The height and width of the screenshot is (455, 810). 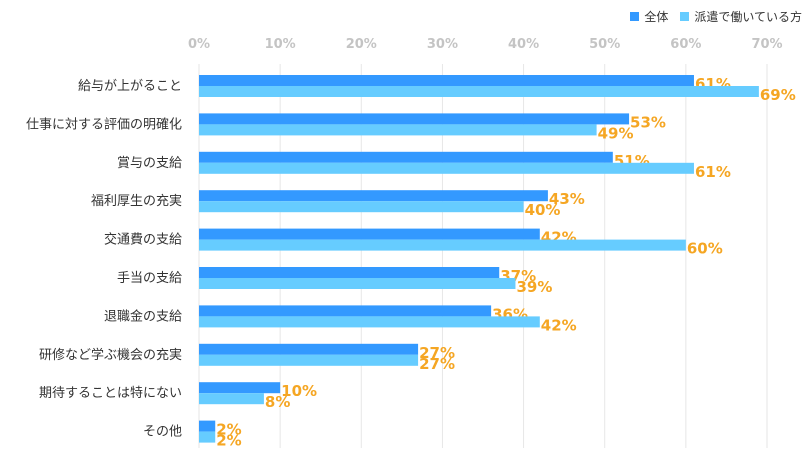 I want to click on legend: 全体 派遣で働いている方, so click(x=710, y=16).